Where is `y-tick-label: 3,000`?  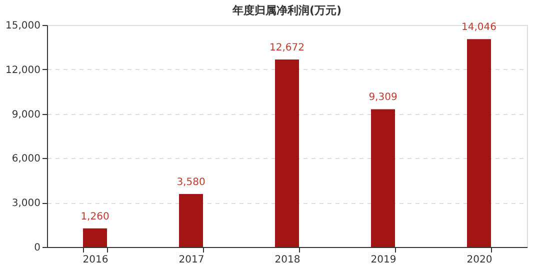 y-tick-label: 3,000 is located at coordinates (26, 204).